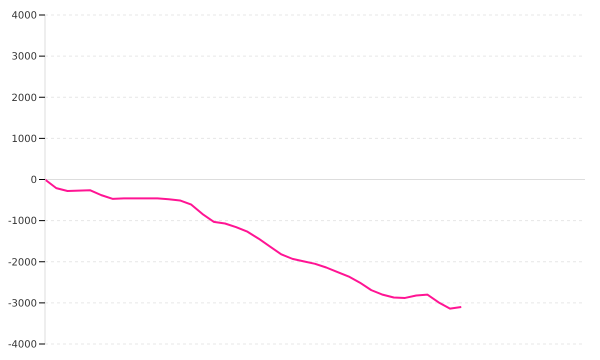 This screenshot has width=600, height=360. I want to click on y-tick-label: -2000, so click(22, 262).